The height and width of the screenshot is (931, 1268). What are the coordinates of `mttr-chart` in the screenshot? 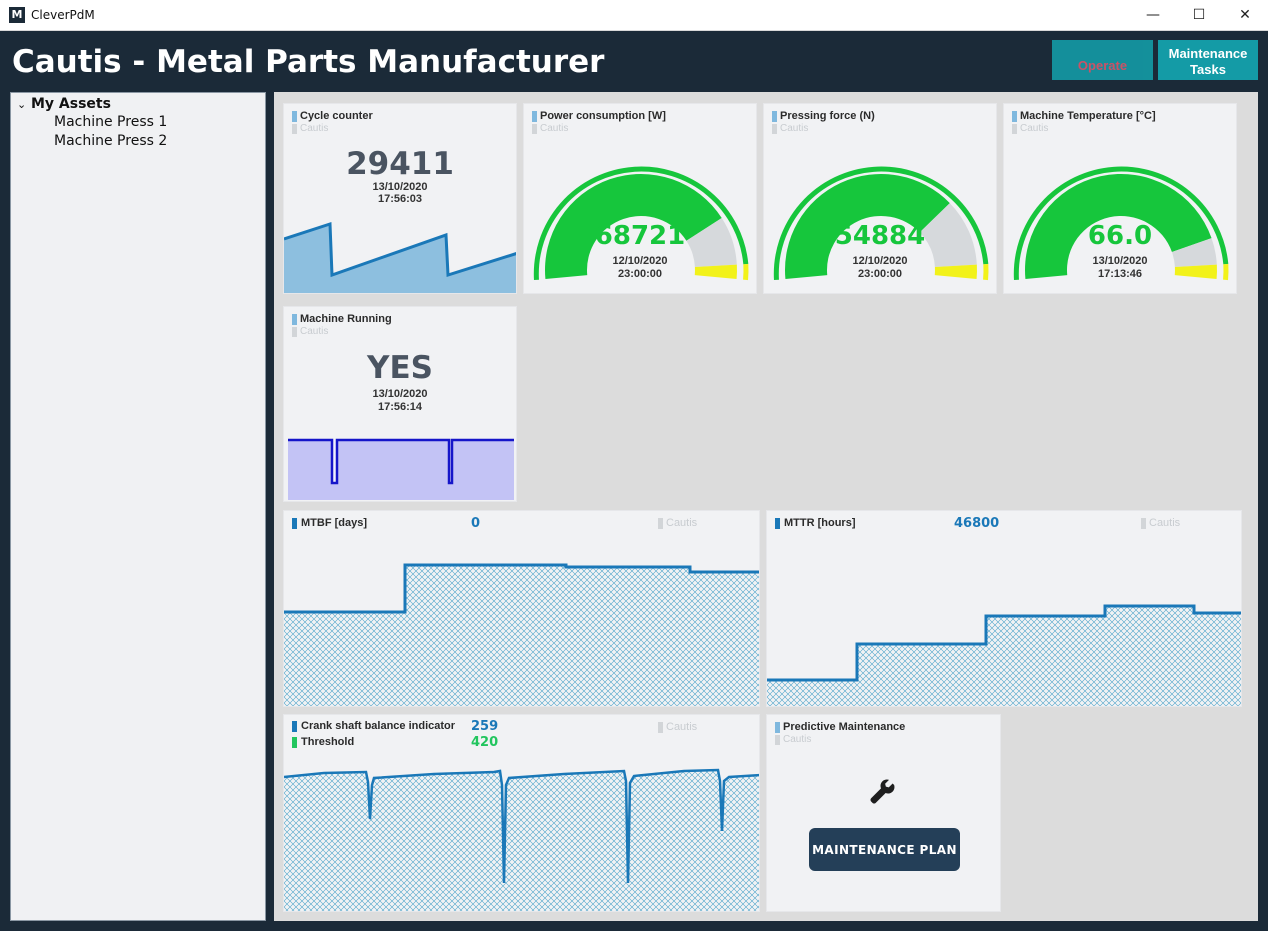 It's located at (1004, 655).